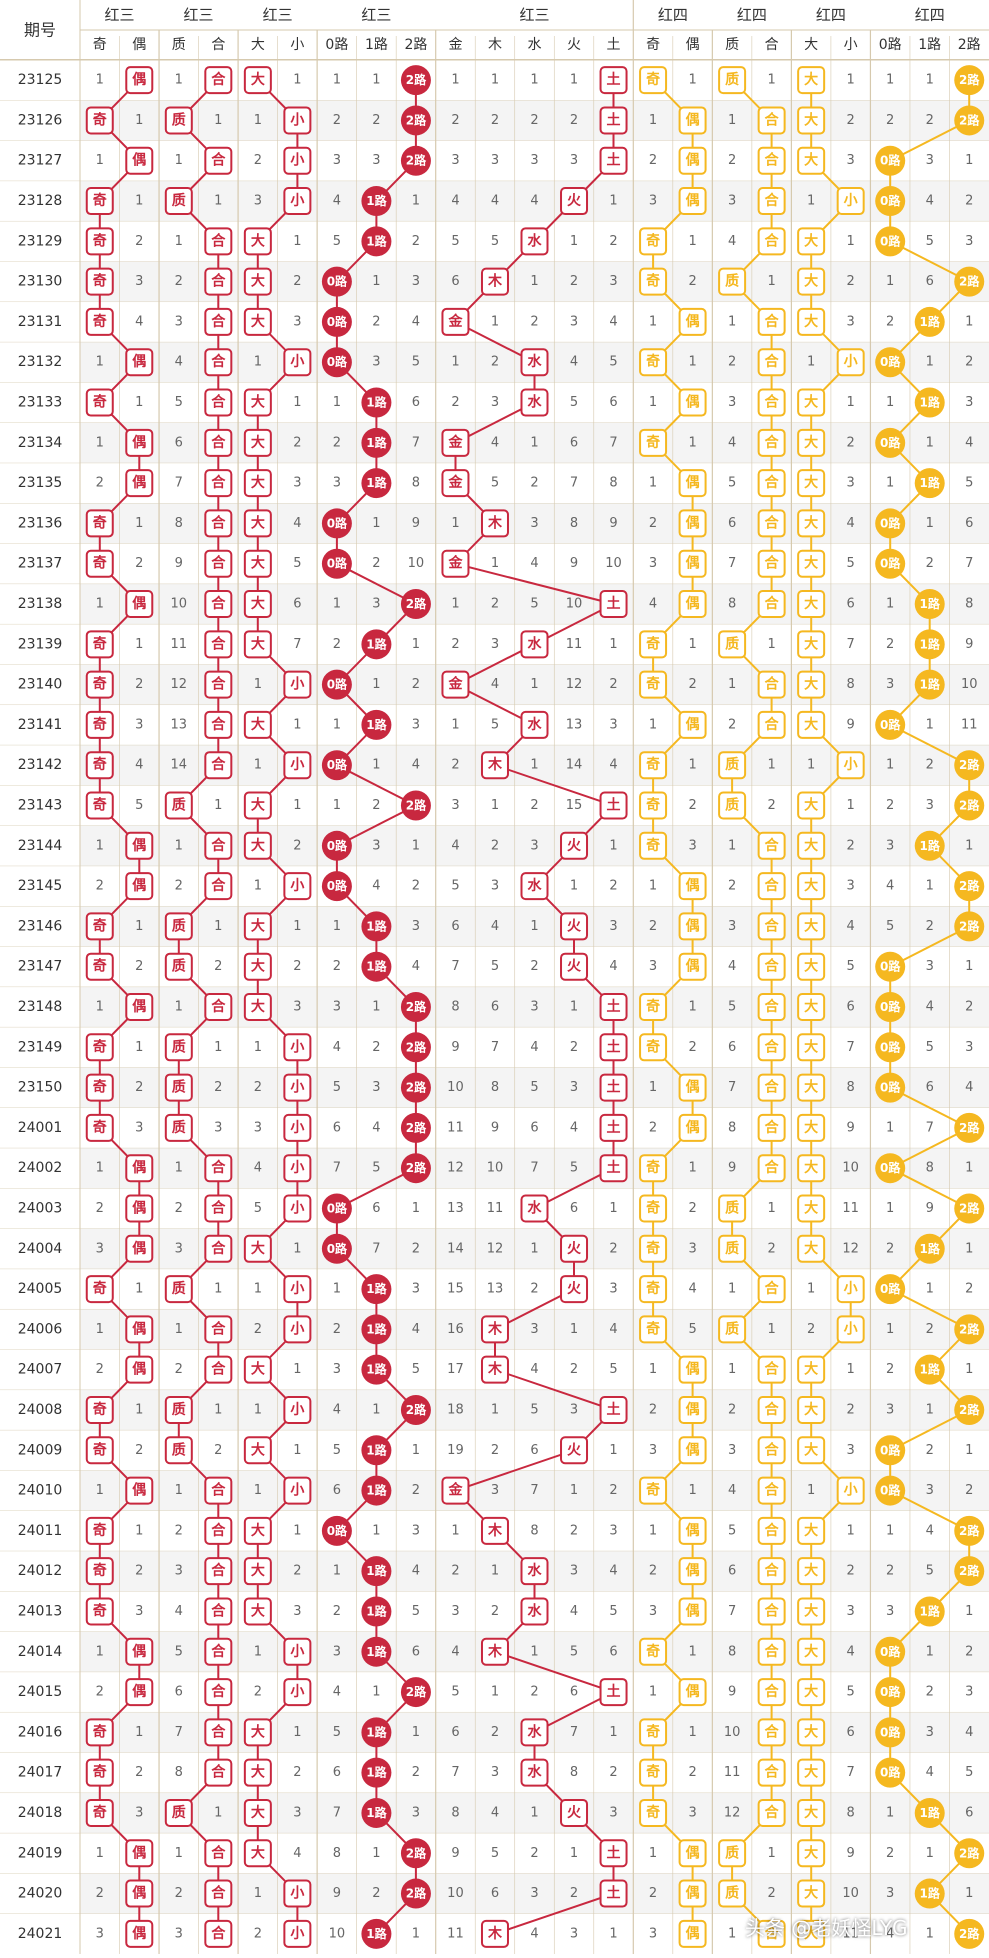  Describe the element at coordinates (614, 603) in the screenshot. I see `hit-label: 土` at that location.